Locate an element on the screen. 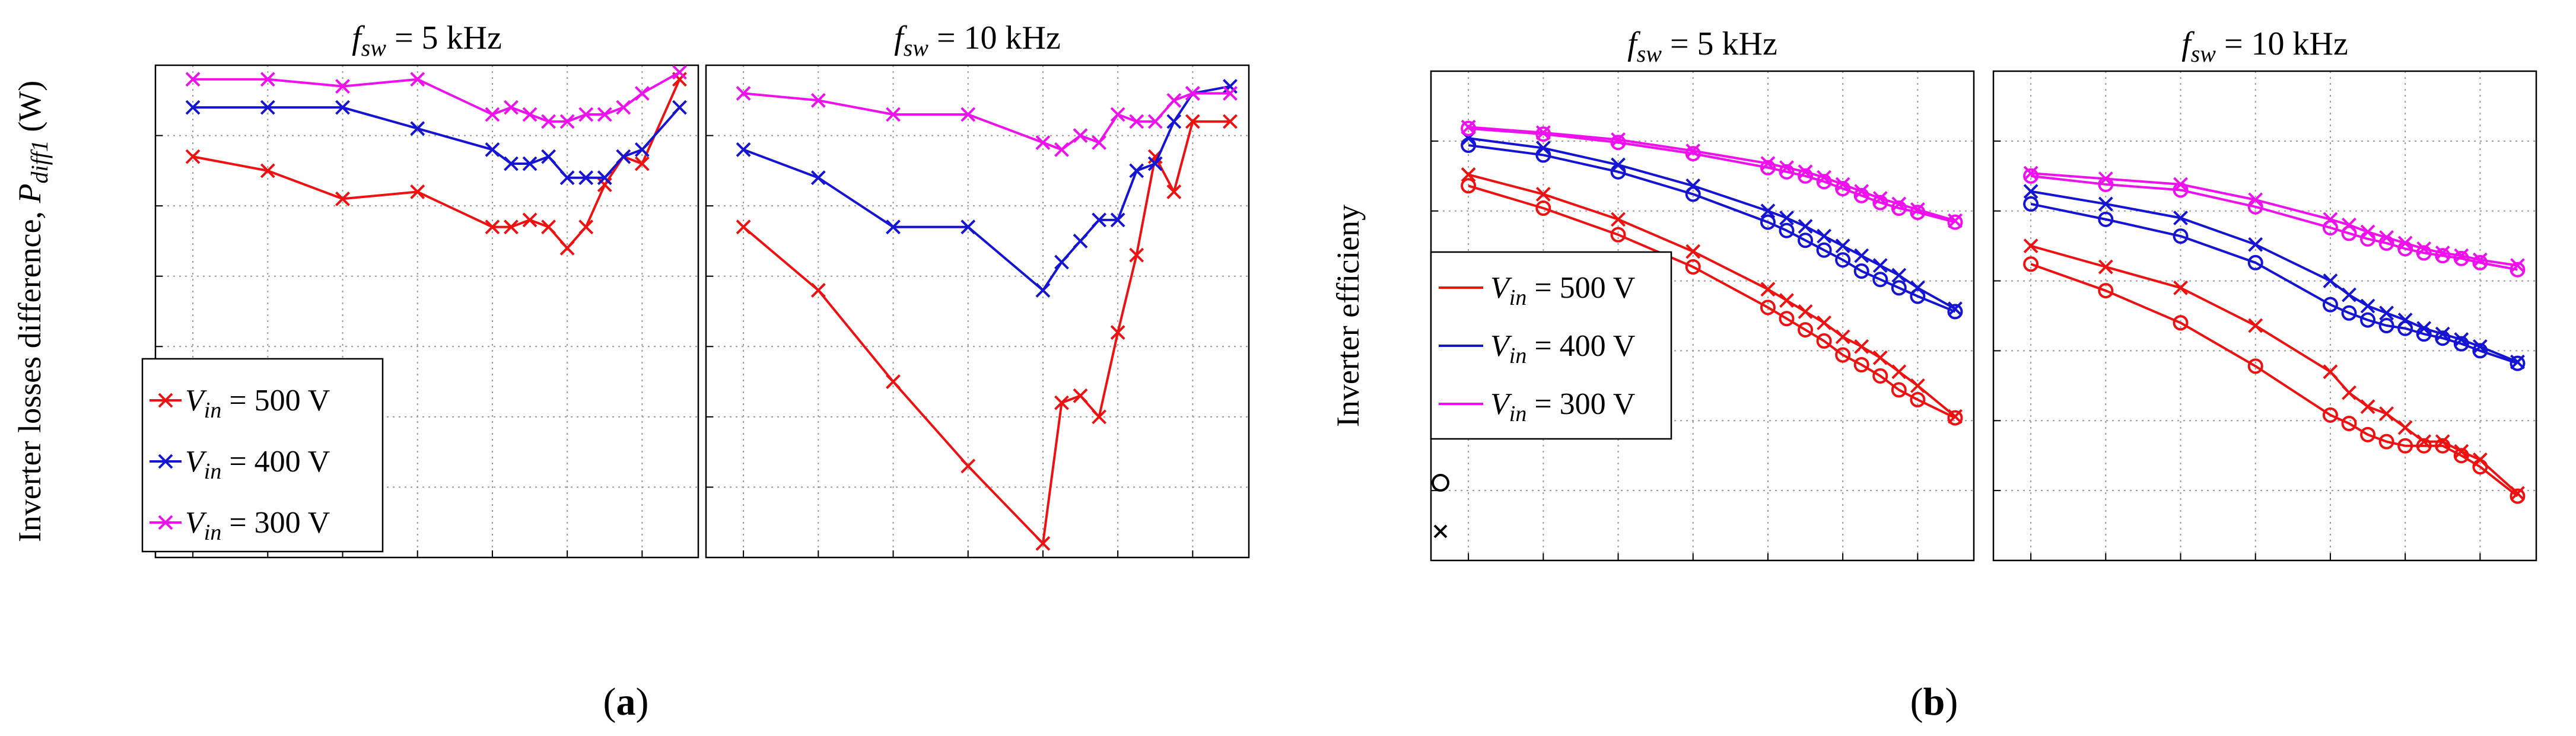  series-500-circle is located at coordinates (2274, 380).